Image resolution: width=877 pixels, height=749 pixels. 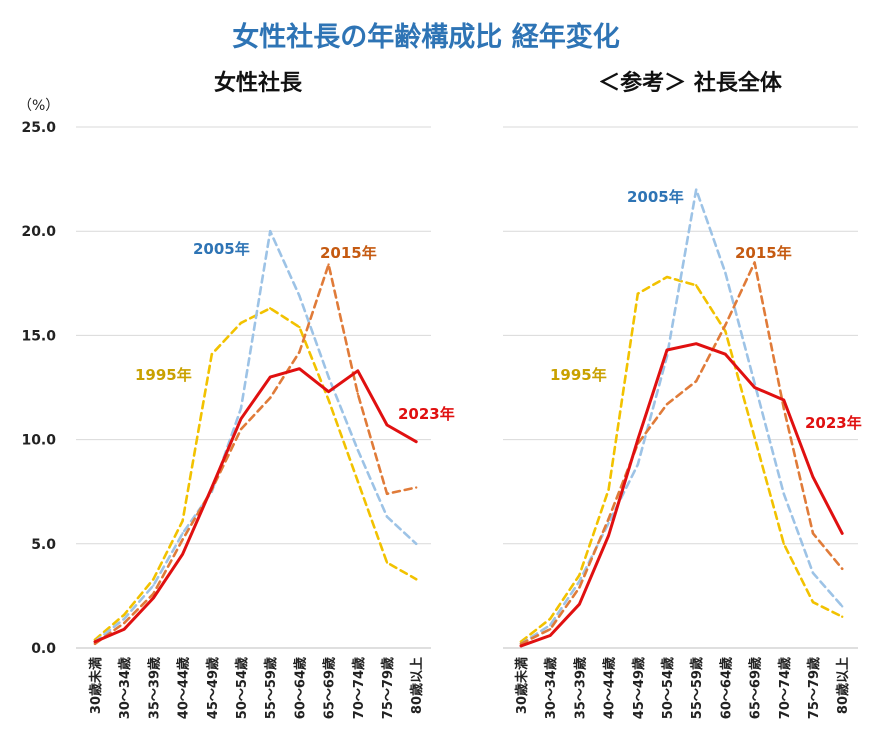 What do you see at coordinates (221, 249) in the screenshot?
I see `series-label: 2005年` at bounding box center [221, 249].